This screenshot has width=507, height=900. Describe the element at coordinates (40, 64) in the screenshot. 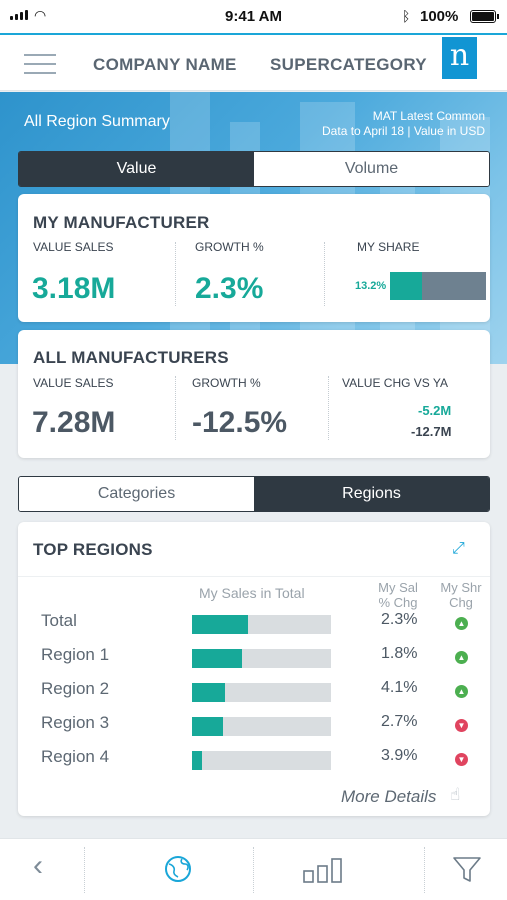

I see `menu-icon` at that location.